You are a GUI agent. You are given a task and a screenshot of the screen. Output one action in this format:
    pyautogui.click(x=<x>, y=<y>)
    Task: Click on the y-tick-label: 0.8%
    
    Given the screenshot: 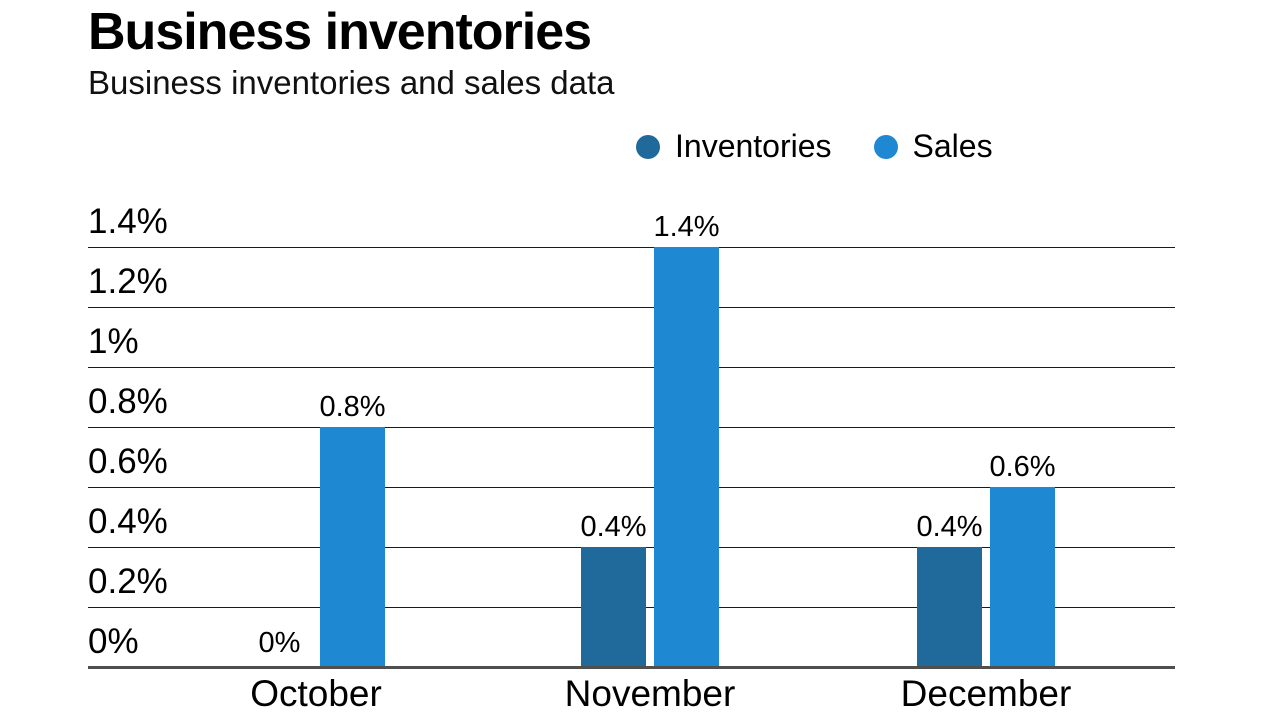 What is the action you would take?
    pyautogui.click(x=128, y=401)
    